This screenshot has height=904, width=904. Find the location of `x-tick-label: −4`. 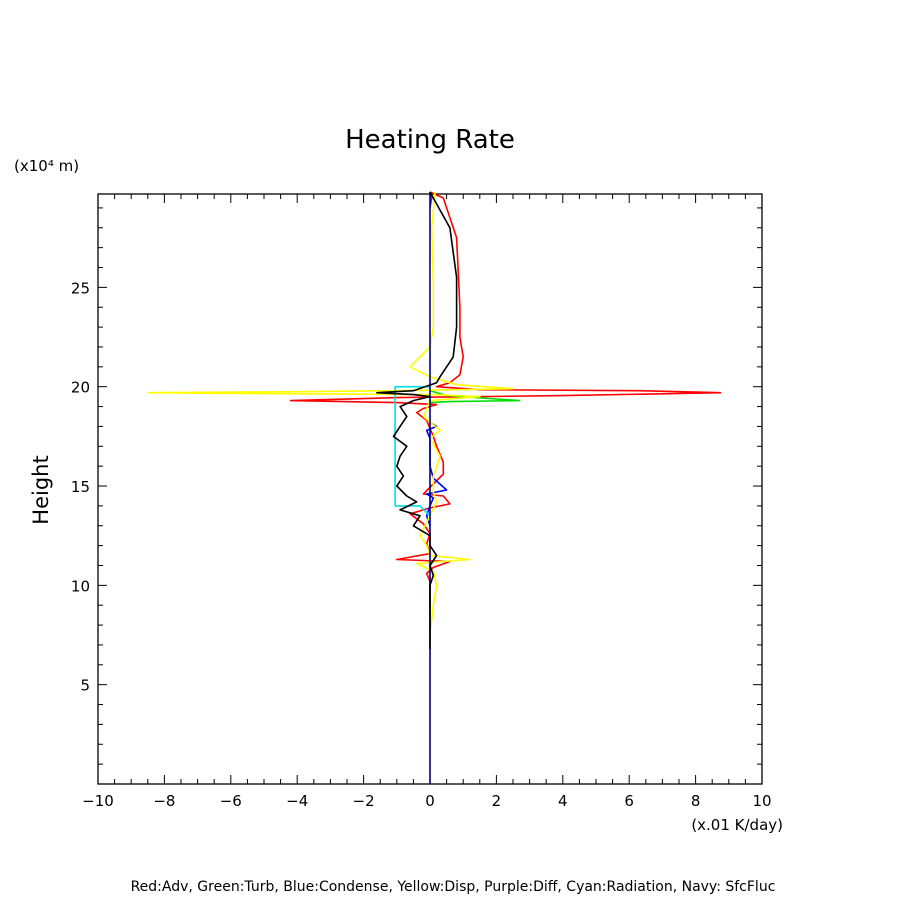

x-tick-label: −4 is located at coordinates (297, 801).